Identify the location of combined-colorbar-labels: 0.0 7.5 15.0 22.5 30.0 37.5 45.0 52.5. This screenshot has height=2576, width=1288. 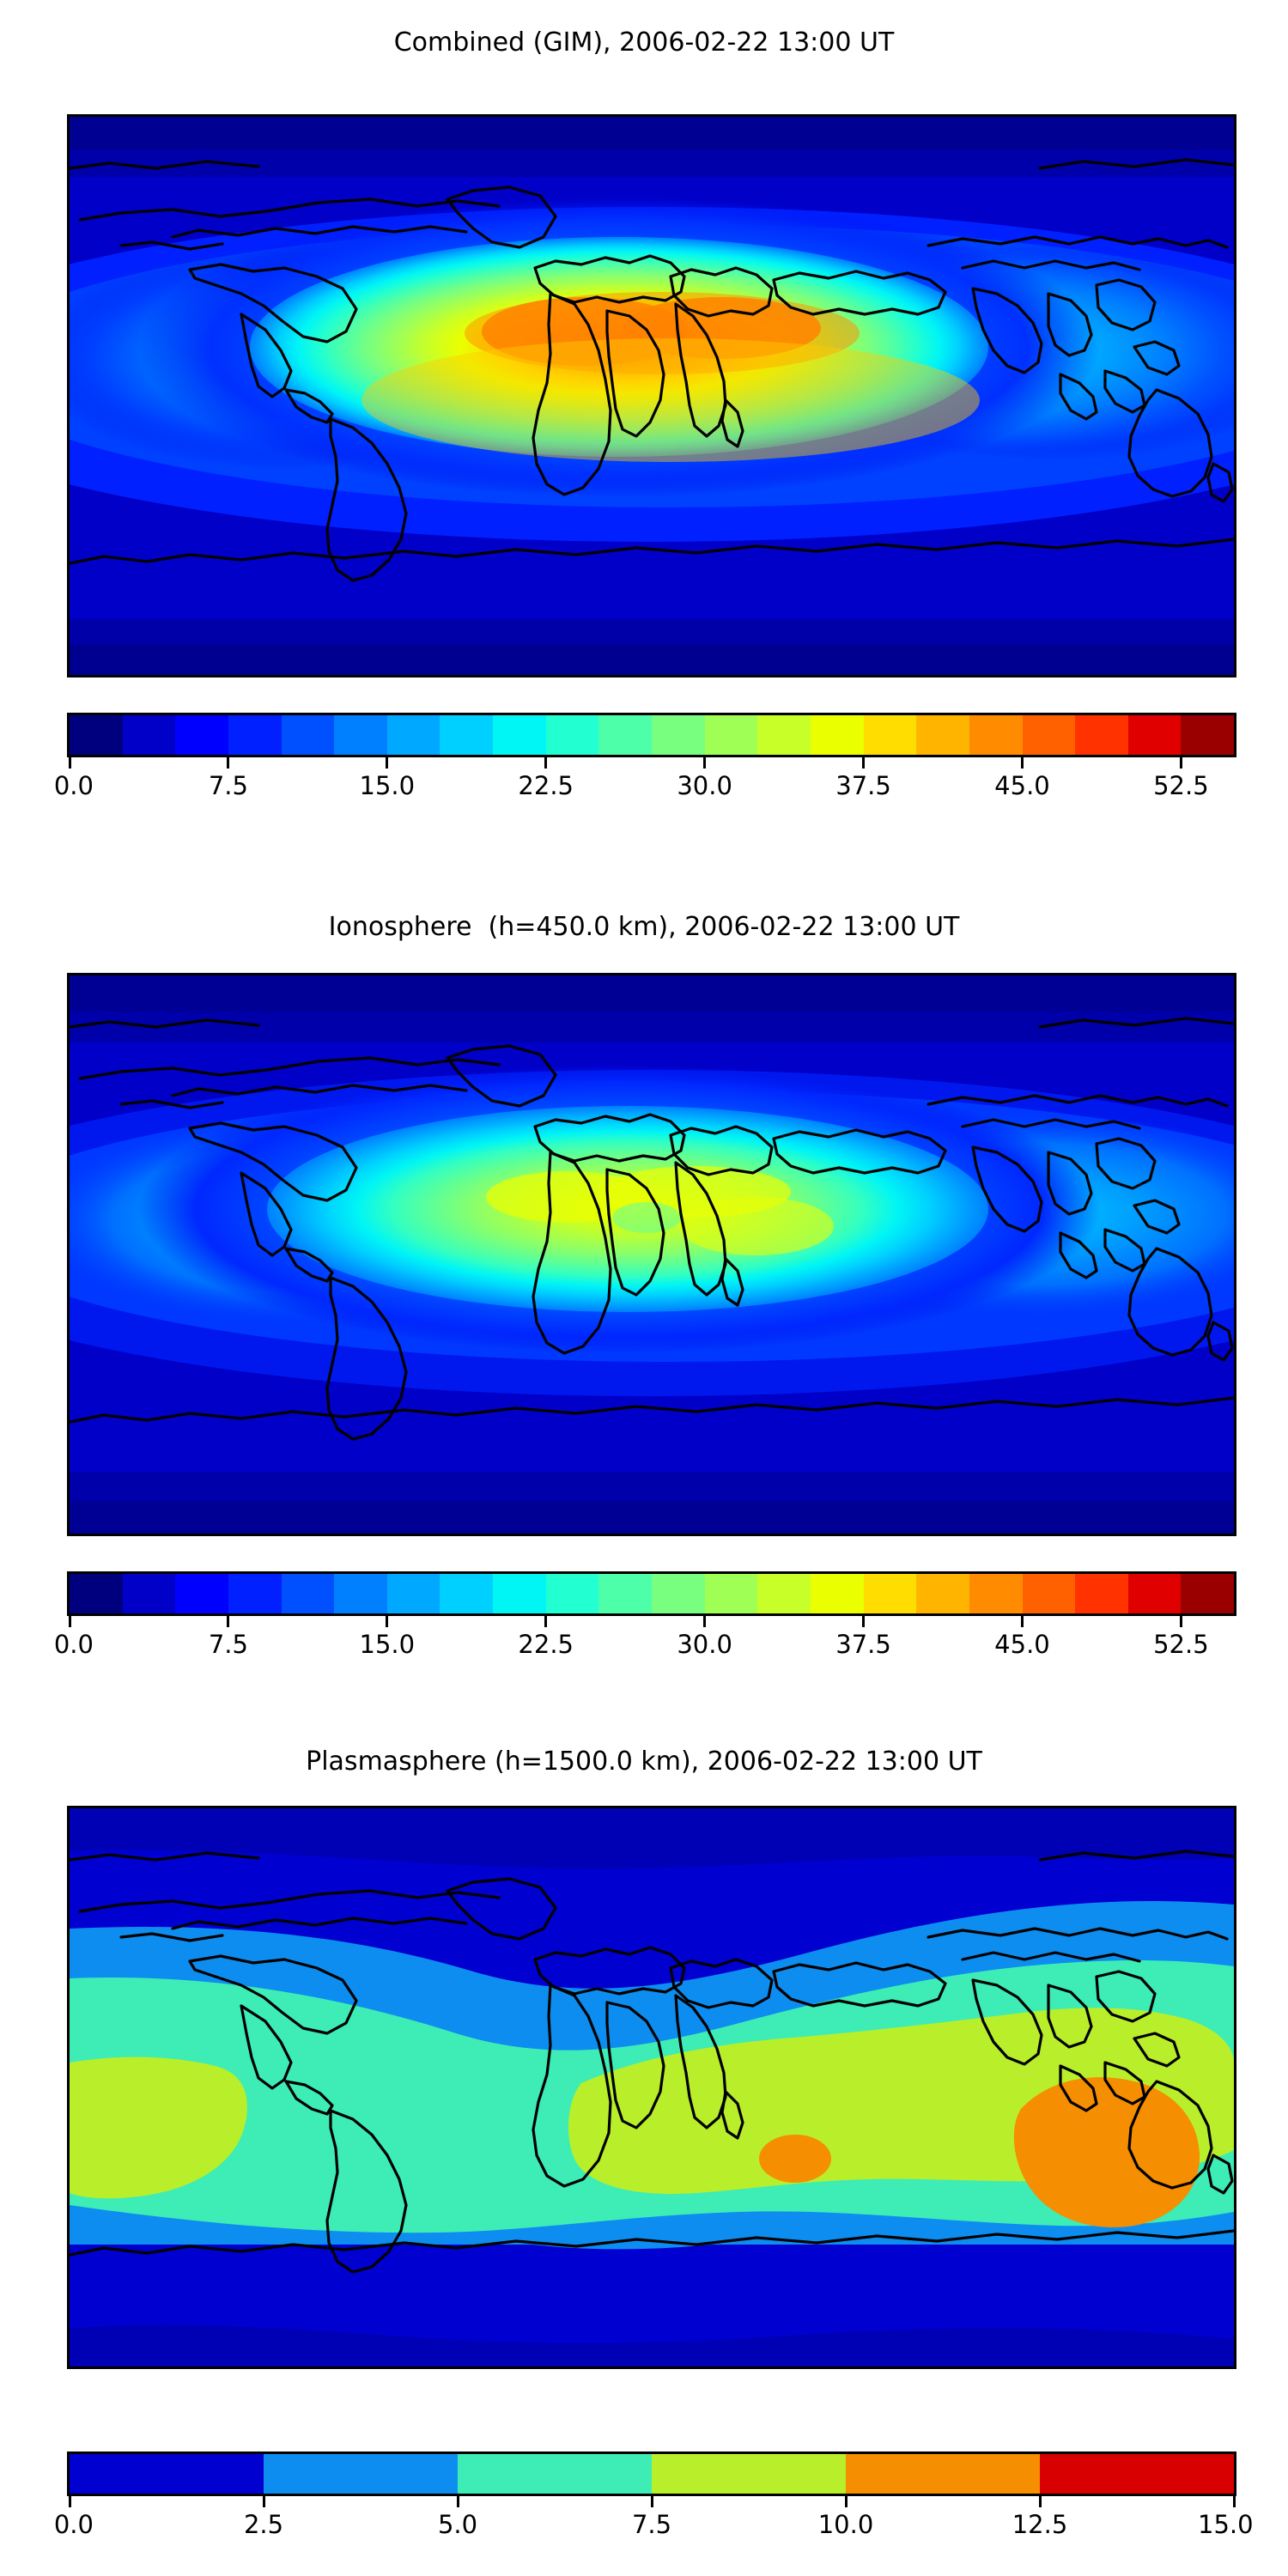
(645, 786).